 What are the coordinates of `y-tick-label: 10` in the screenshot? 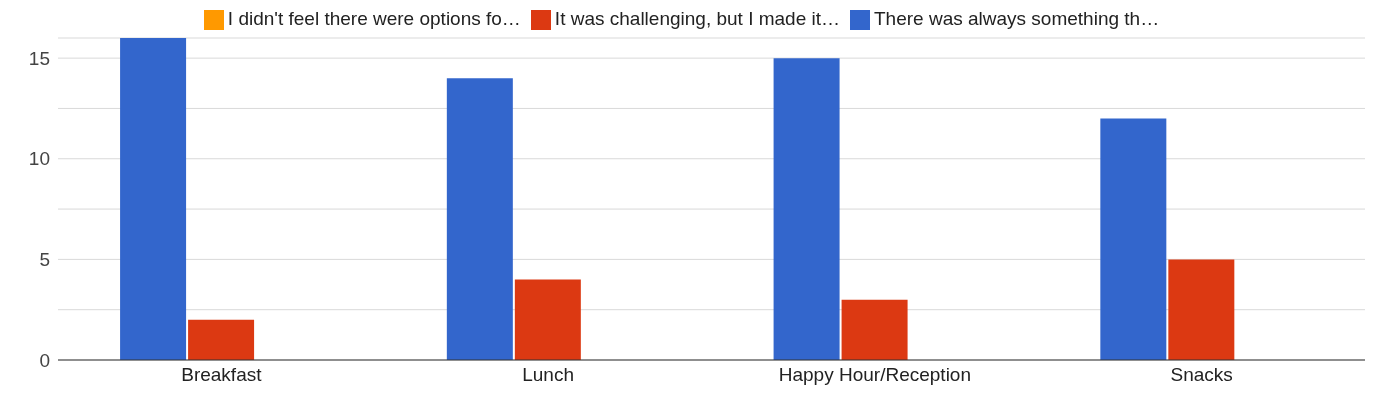 It's located at (39, 159).